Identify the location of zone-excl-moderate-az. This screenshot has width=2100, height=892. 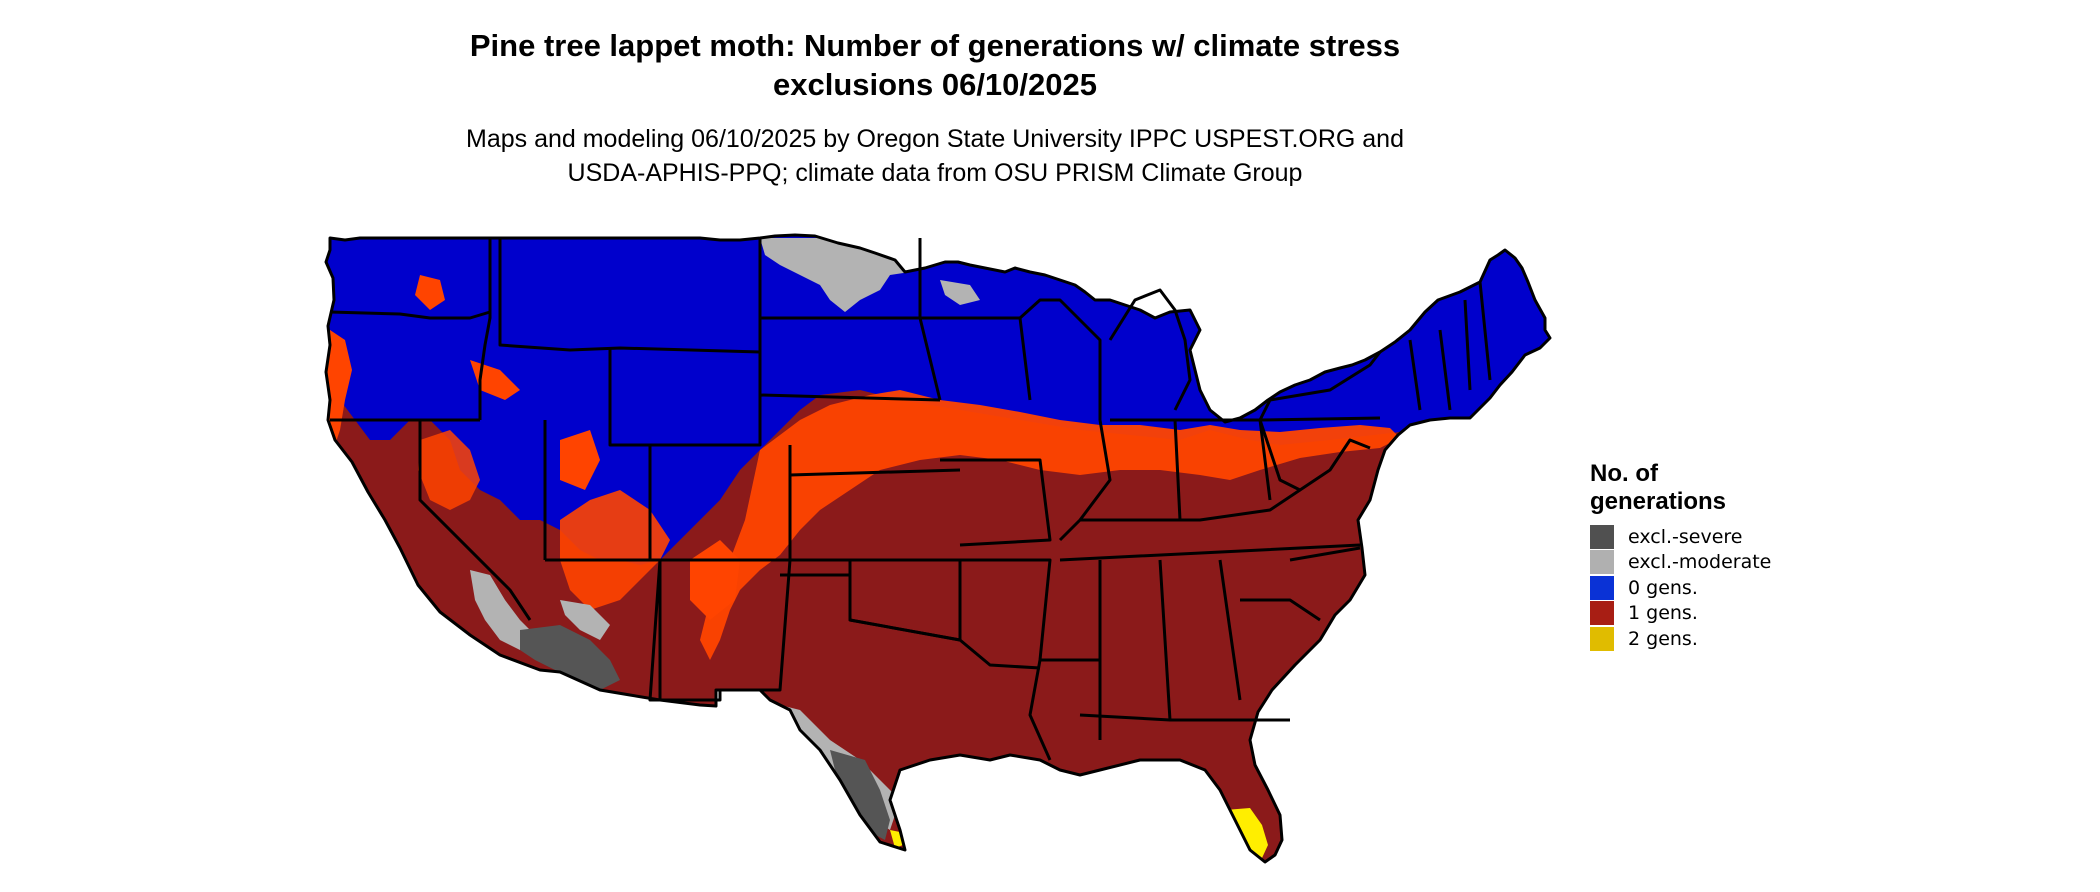
(585, 620).